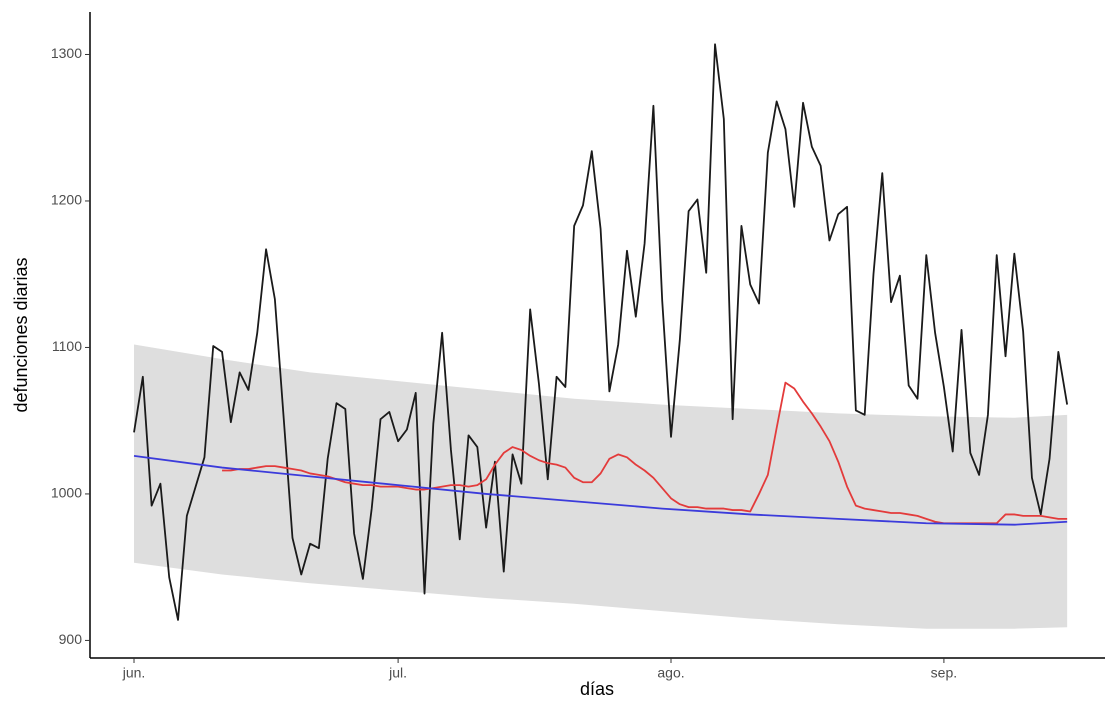 This screenshot has height=715, width=1110. I want to click on x-tick-label: ago., so click(670, 673).